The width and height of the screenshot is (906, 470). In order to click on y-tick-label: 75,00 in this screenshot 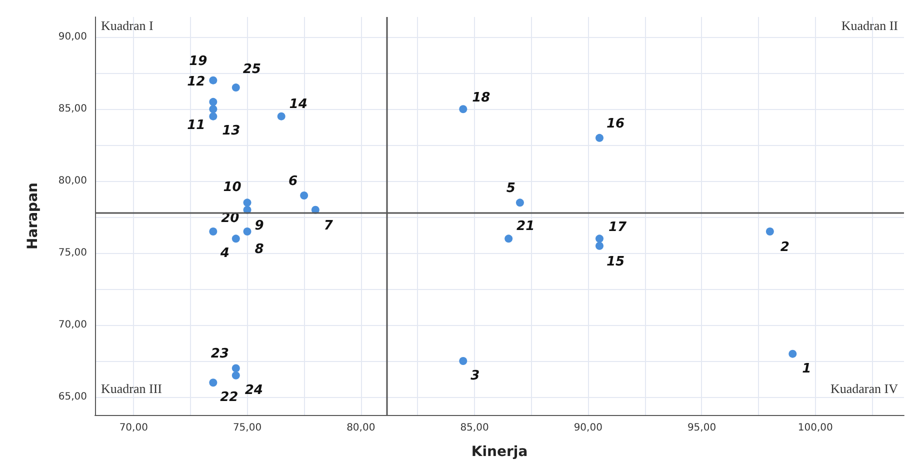, I will do `click(72, 253)`.